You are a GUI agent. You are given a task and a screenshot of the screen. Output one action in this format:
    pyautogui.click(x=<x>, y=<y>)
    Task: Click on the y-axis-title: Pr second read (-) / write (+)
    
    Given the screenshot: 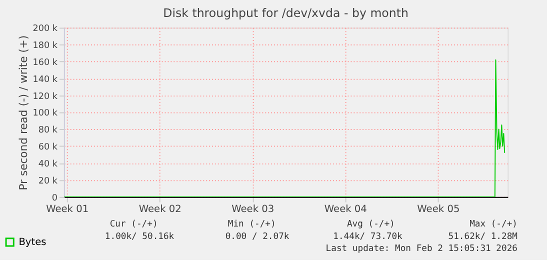 What is the action you would take?
    pyautogui.click(x=23, y=112)
    